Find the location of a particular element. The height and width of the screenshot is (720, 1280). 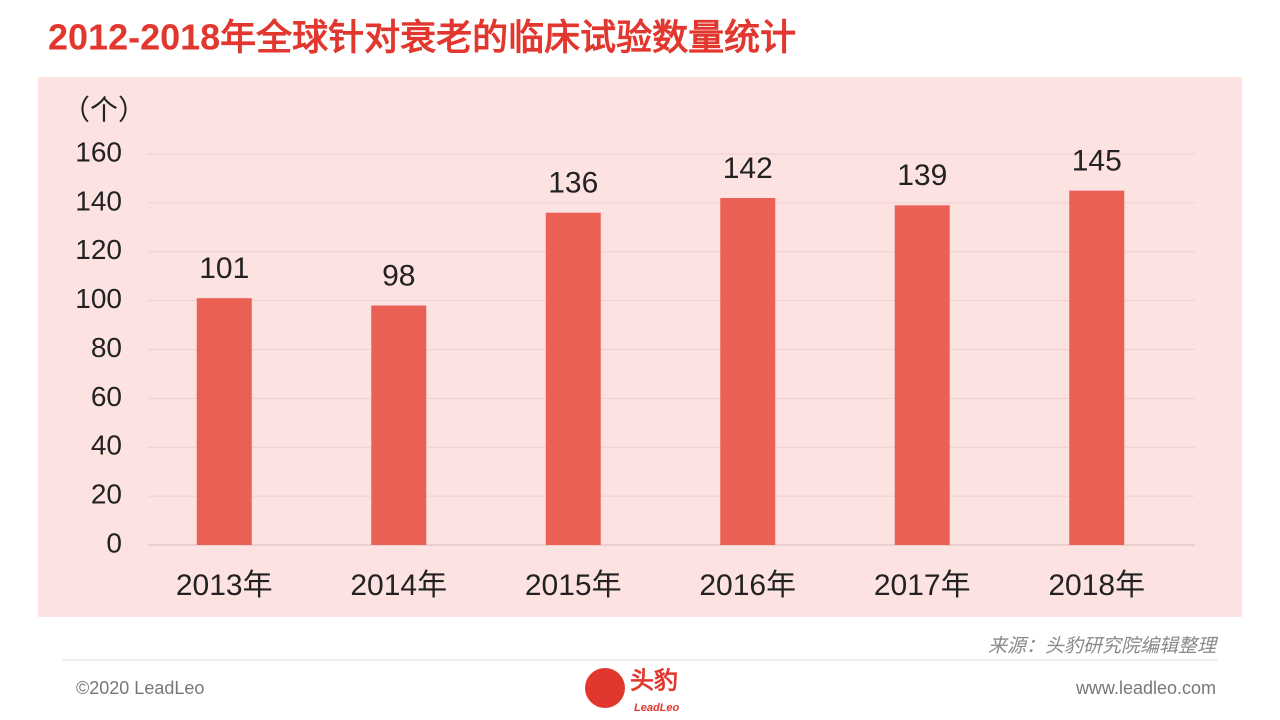

y-tick-label: 80 is located at coordinates (106, 347).